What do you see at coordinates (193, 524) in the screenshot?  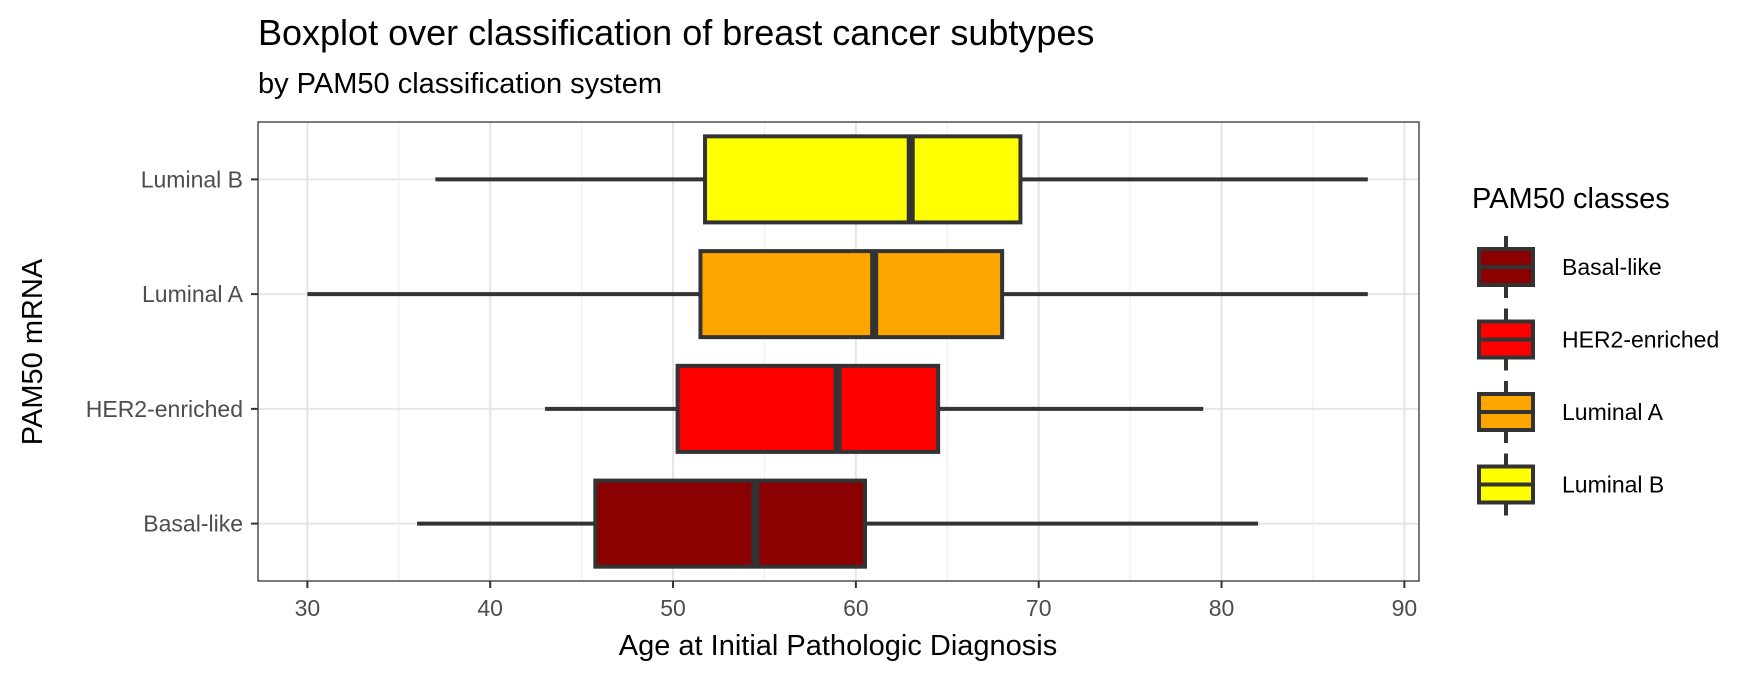 I see `y-tick-label: Basal-like` at bounding box center [193, 524].